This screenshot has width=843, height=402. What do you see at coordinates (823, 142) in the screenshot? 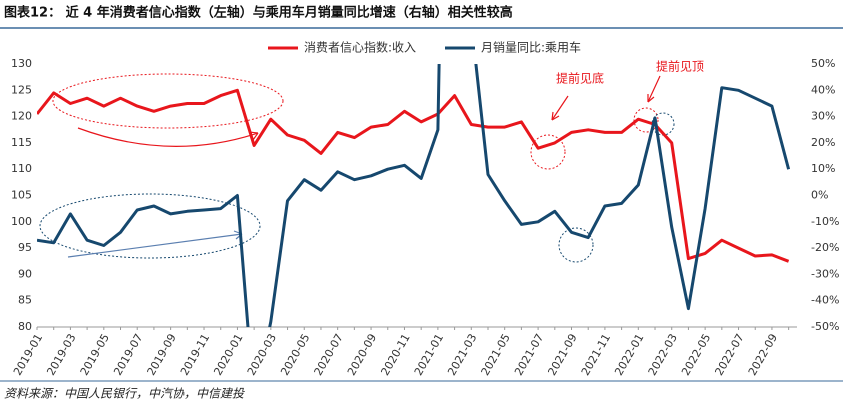
I see `y2-tick-label: 20%` at bounding box center [823, 142].